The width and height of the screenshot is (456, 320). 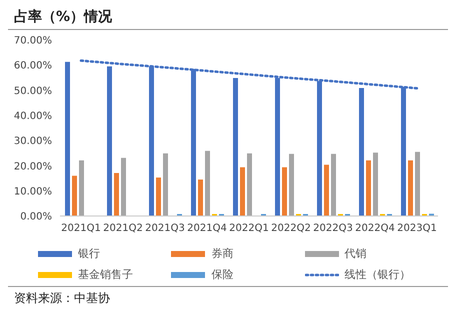 I want to click on x-tick-label: 2022Q2, so click(x=291, y=228).